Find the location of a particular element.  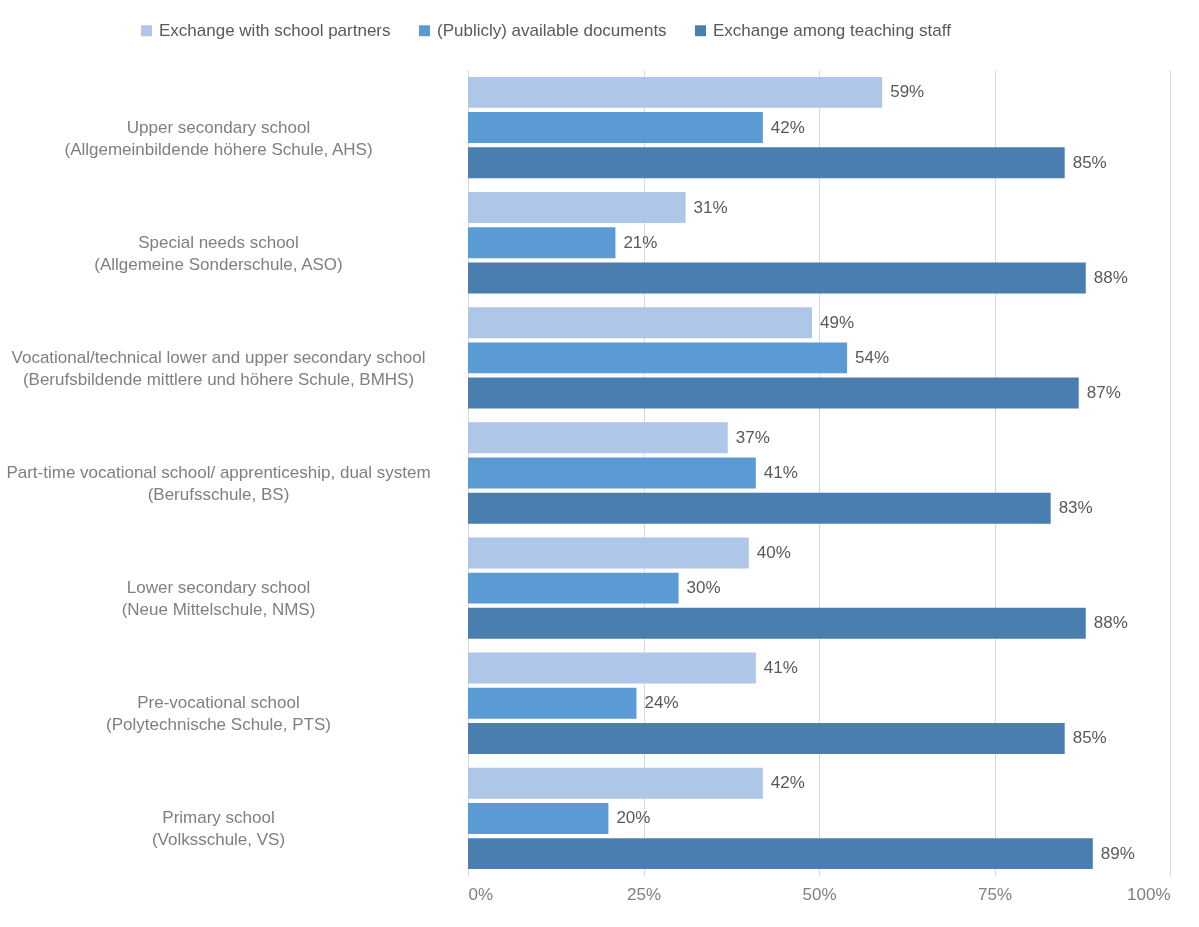

y-tick-label: Pre-vocational school (Polytechnische Schule, PTS) is located at coordinates (218, 714).